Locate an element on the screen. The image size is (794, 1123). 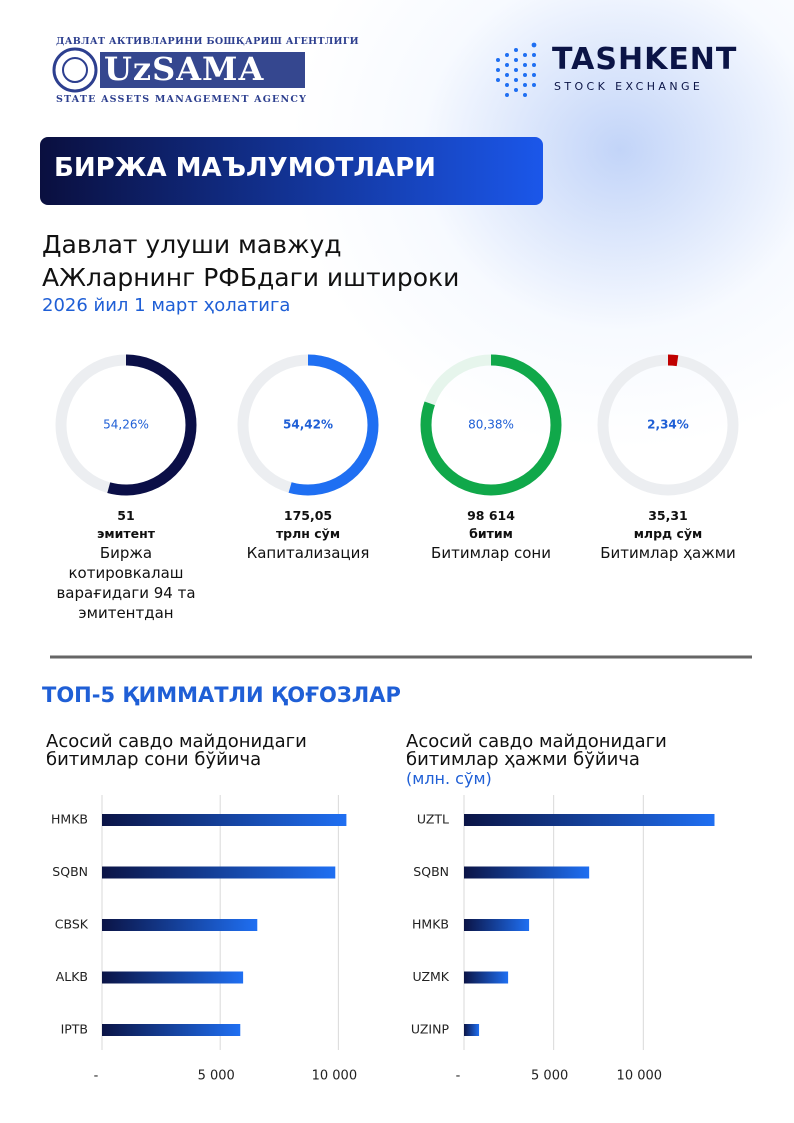
donut-label: 2,34% is located at coordinates (668, 425).